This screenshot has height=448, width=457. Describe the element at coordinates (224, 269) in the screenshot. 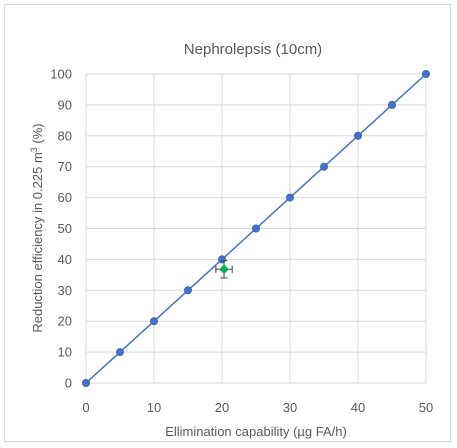

I see `data-point-diamond` at that location.